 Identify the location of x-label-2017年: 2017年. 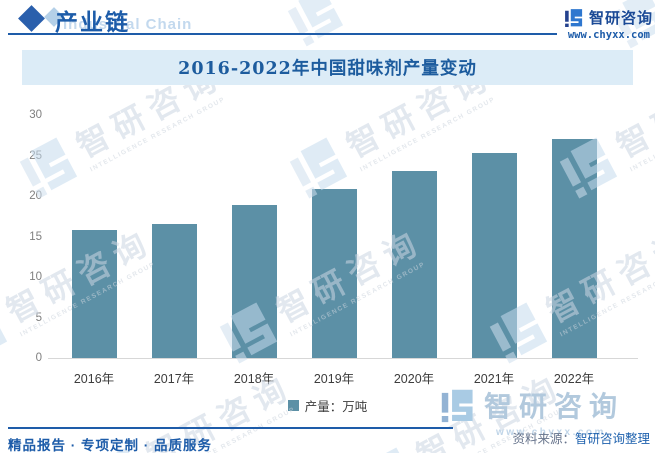
(174, 379).